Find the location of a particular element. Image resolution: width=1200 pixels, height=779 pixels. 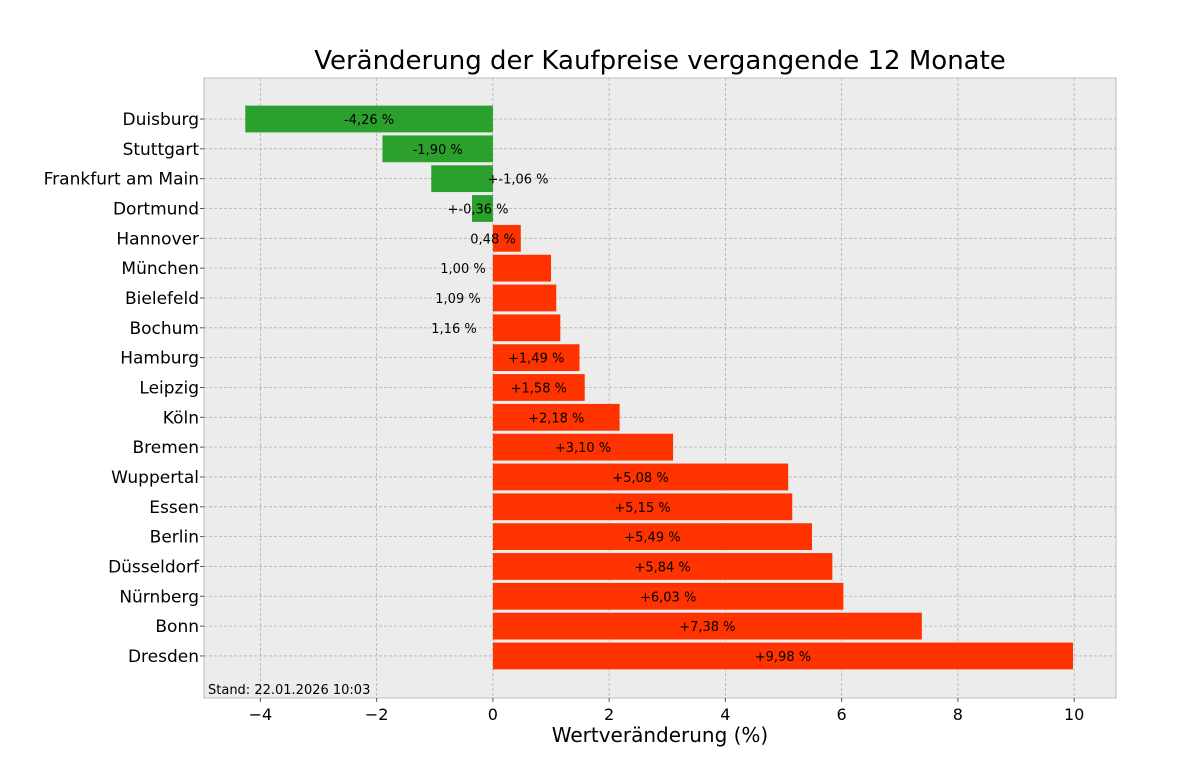

x-tick-label: 8 is located at coordinates (958, 714).